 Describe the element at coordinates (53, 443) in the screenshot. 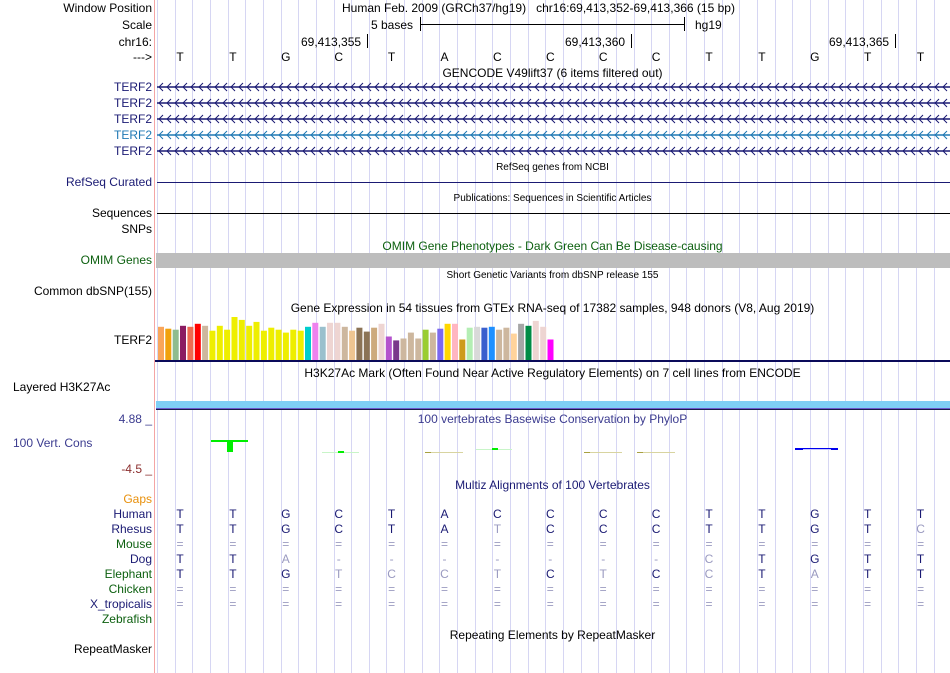

I see `phylop-label: 100 Vert. Cons` at that location.